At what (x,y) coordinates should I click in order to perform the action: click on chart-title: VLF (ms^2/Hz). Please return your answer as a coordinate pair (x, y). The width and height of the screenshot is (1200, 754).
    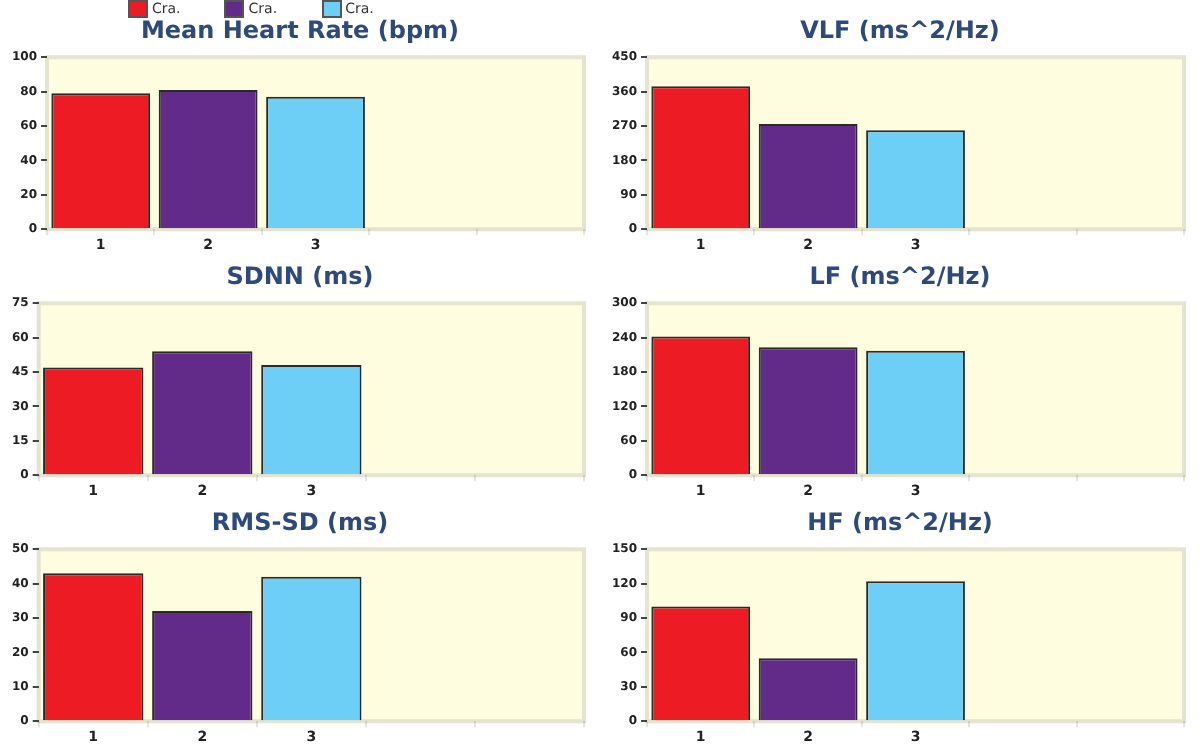
    Looking at the image, I should click on (900, 31).